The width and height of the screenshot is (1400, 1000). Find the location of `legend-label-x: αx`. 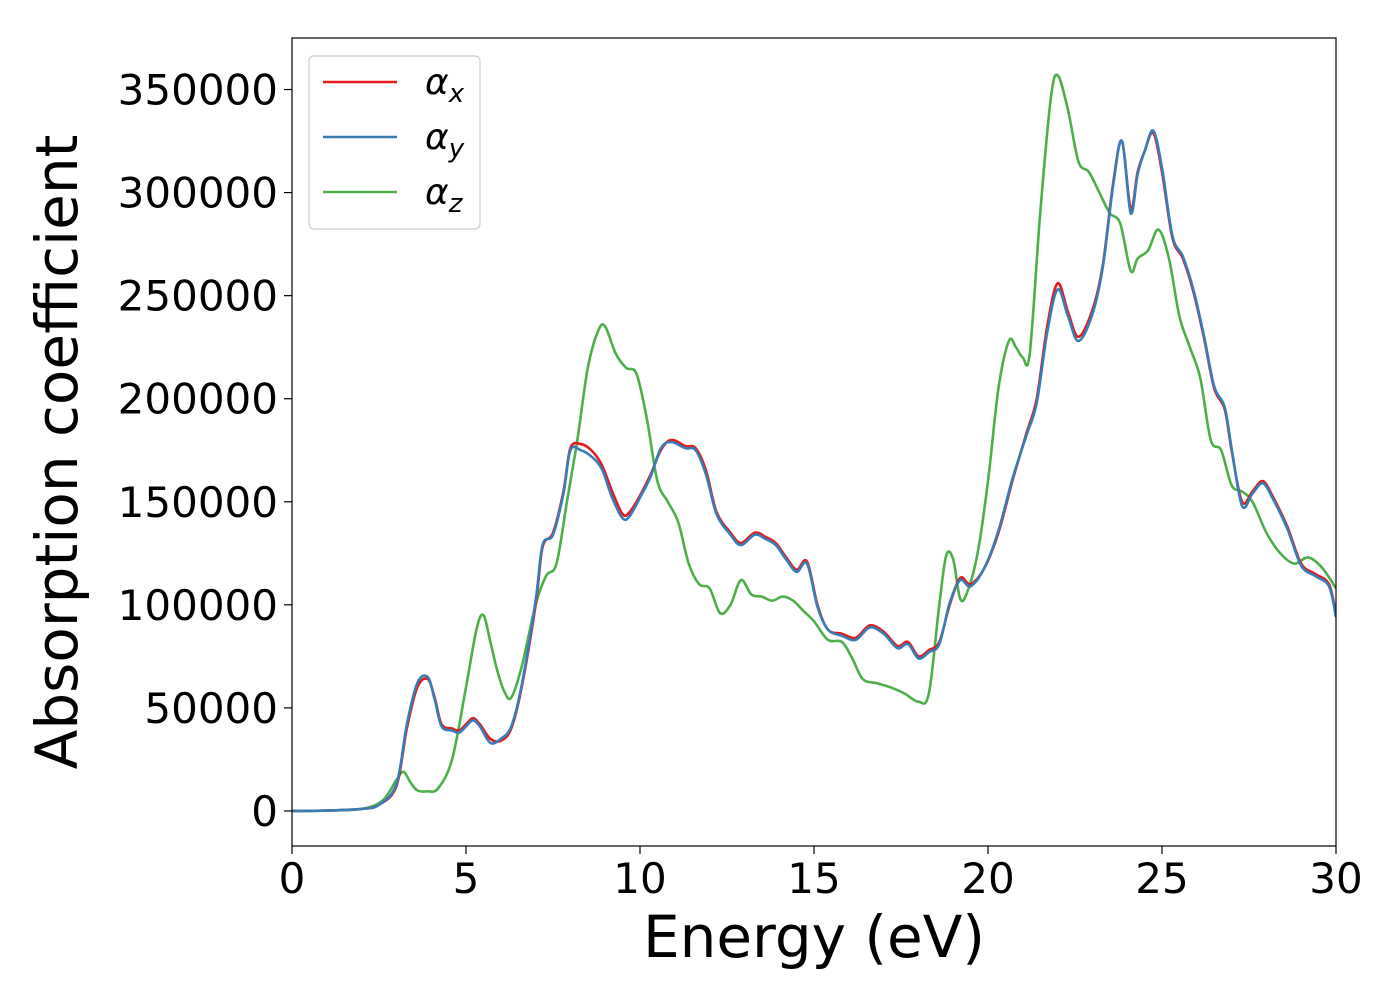

legend-label-x: αx is located at coordinates (445, 85).